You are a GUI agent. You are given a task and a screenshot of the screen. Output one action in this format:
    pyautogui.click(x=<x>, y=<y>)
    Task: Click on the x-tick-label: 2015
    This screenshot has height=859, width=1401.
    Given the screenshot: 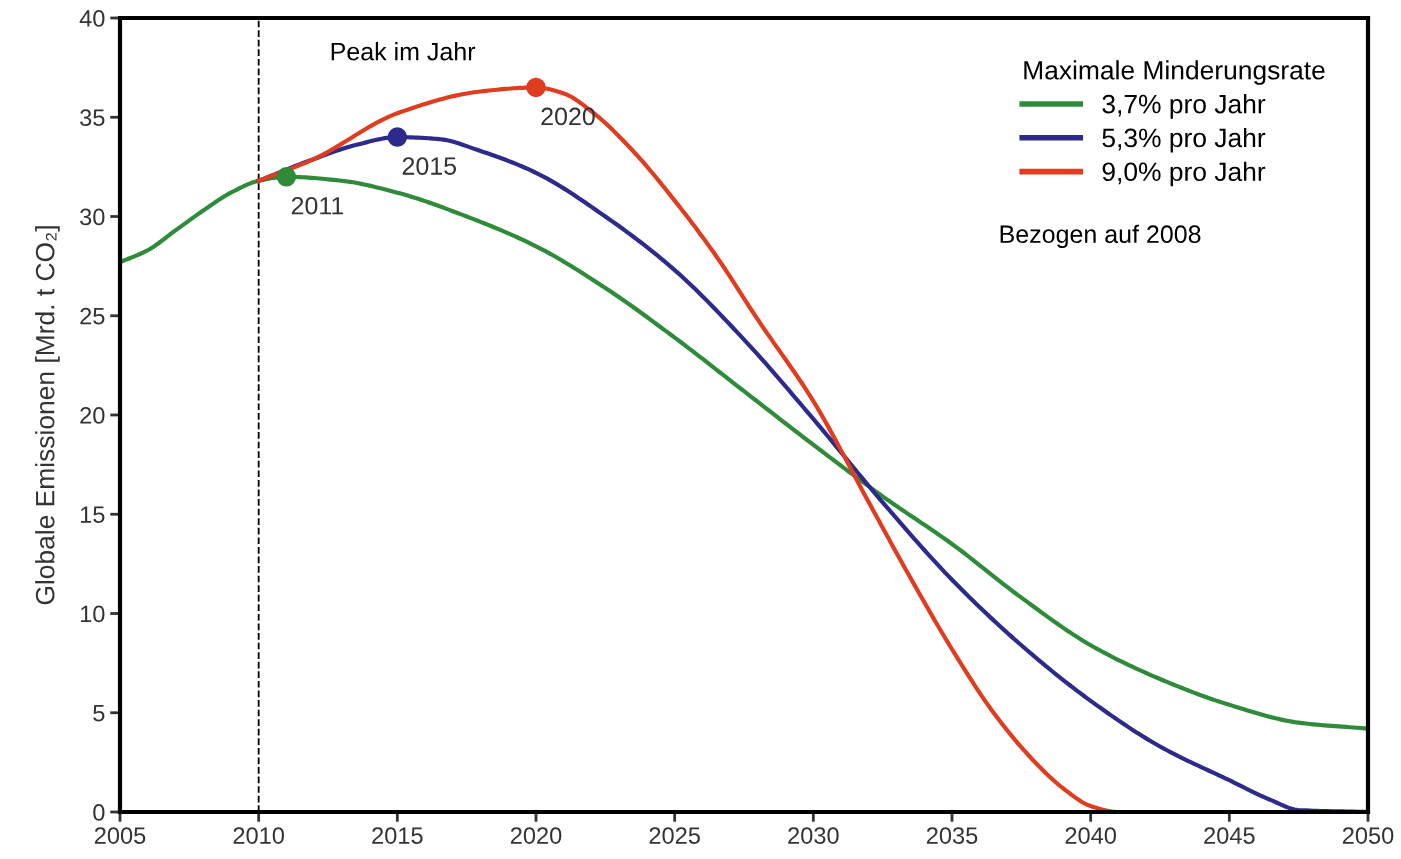 What is the action you would take?
    pyautogui.click(x=397, y=835)
    